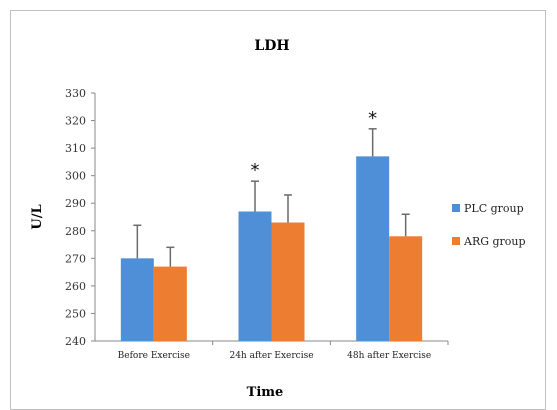 The width and height of the screenshot is (557, 410). I want to click on y-tick-label: 300, so click(75, 176).